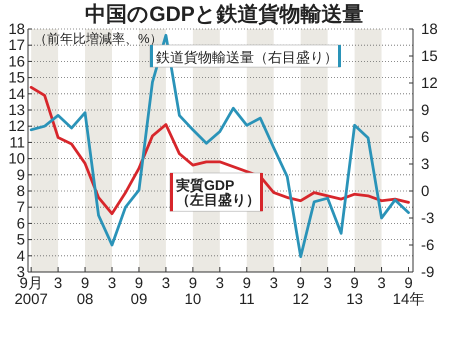 This screenshot has width=449, height=337. I want to click on x-tick-label: 9 12, so click(301, 291).